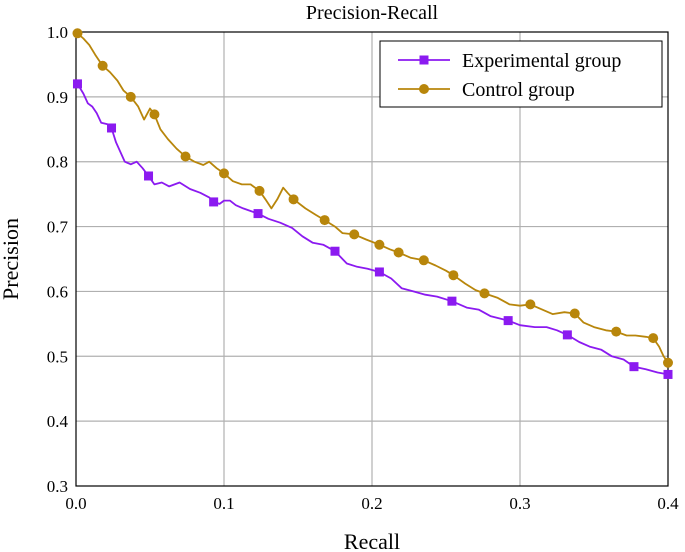  Describe the element at coordinates (11, 259) in the screenshot. I see `y-axis-title: Precision` at that location.